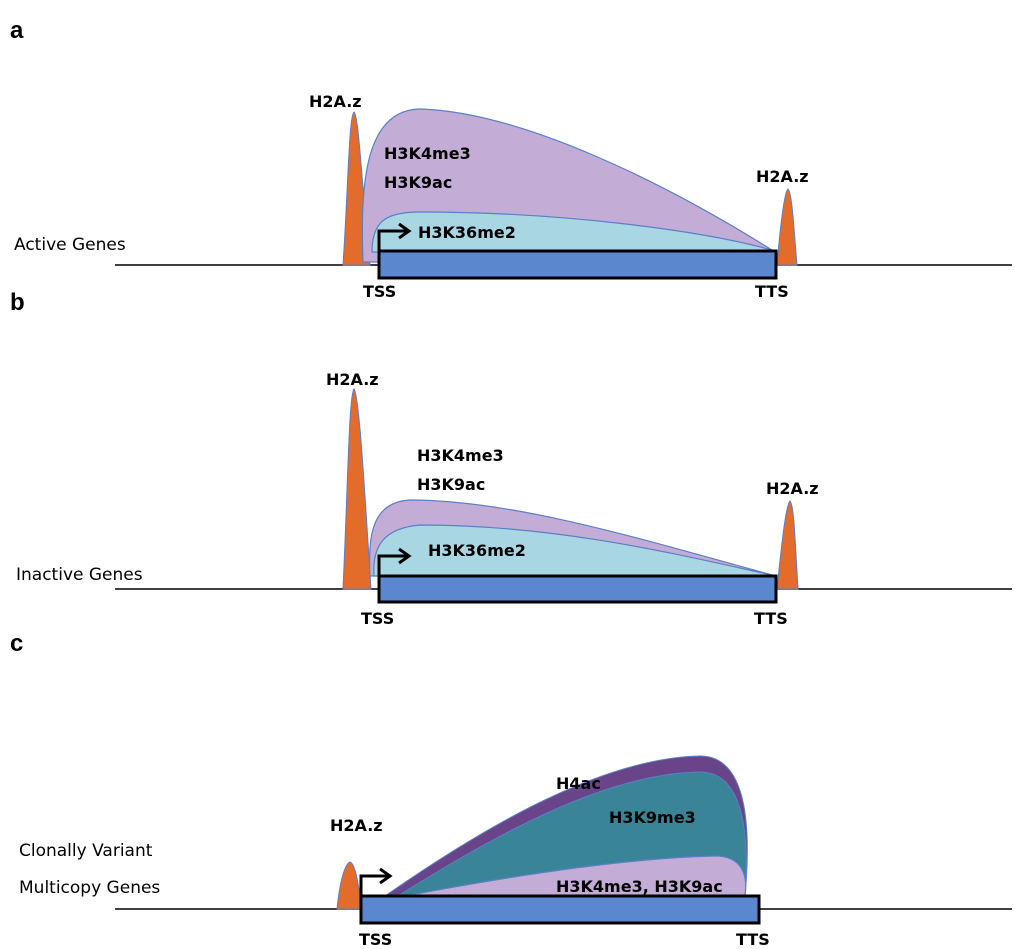 The height and width of the screenshot is (949, 1015). Describe the element at coordinates (451, 484) in the screenshot. I see `panel-b-mark-top-2: H3K9ac` at that location.